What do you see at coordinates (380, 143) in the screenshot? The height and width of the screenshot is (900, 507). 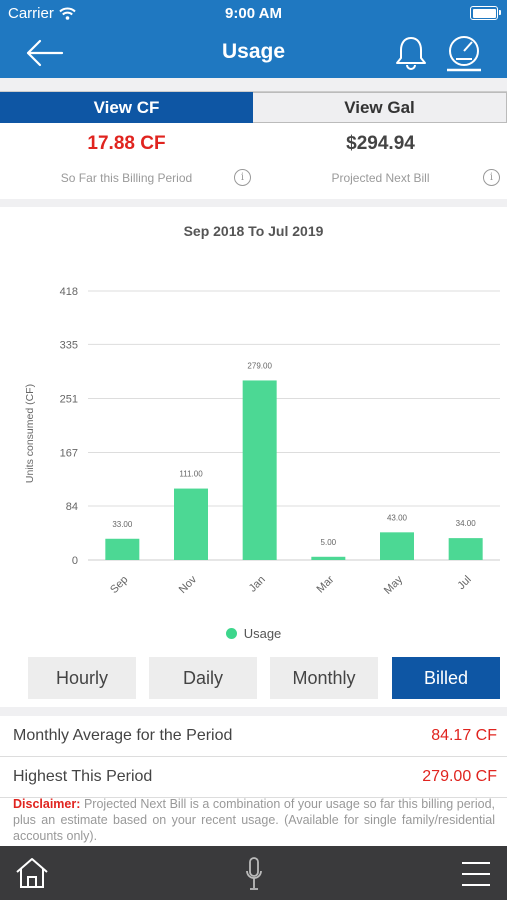 I see `projected-bill-value: $294.94` at bounding box center [380, 143].